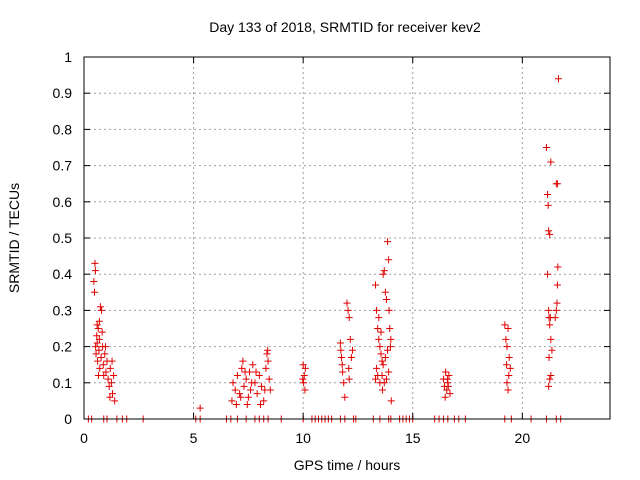 Image resolution: width=640 pixels, height=480 pixels. What do you see at coordinates (63, 383) in the screenshot?
I see `y-tick-label: 0.1` at bounding box center [63, 383].